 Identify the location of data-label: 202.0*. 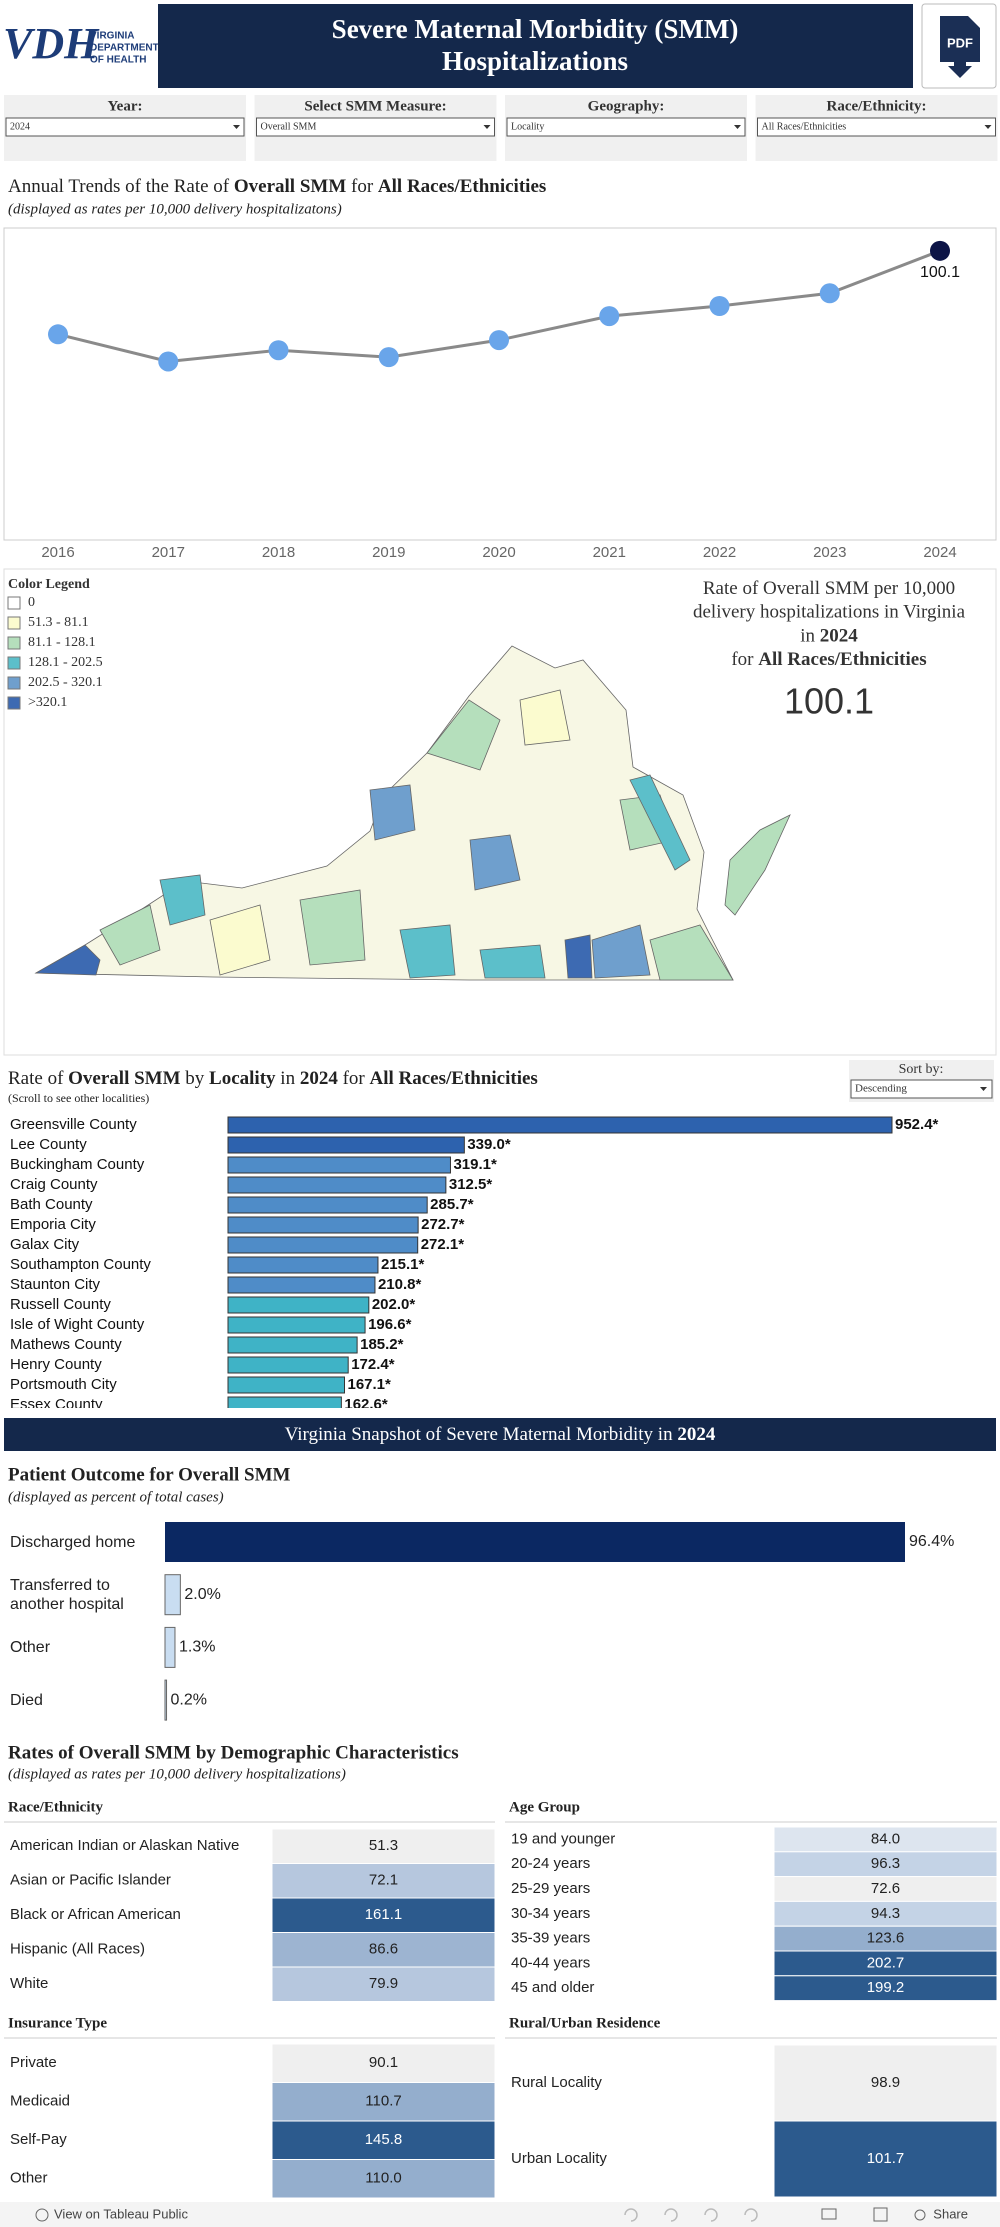
(394, 1304).